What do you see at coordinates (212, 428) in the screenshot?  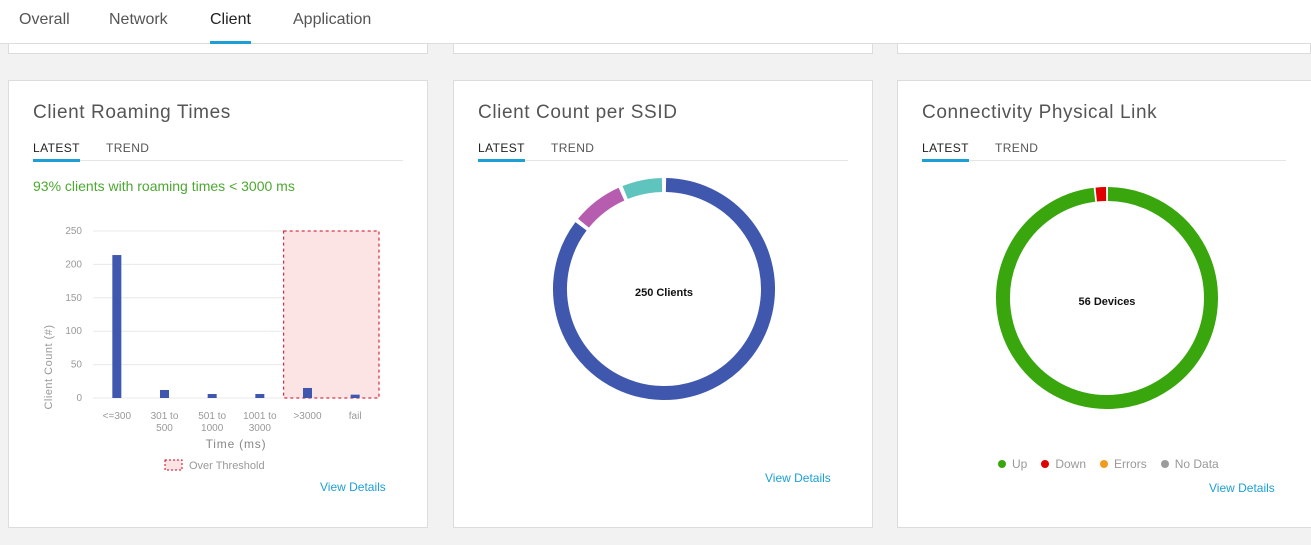 I see `x-tick-label: 1000` at bounding box center [212, 428].